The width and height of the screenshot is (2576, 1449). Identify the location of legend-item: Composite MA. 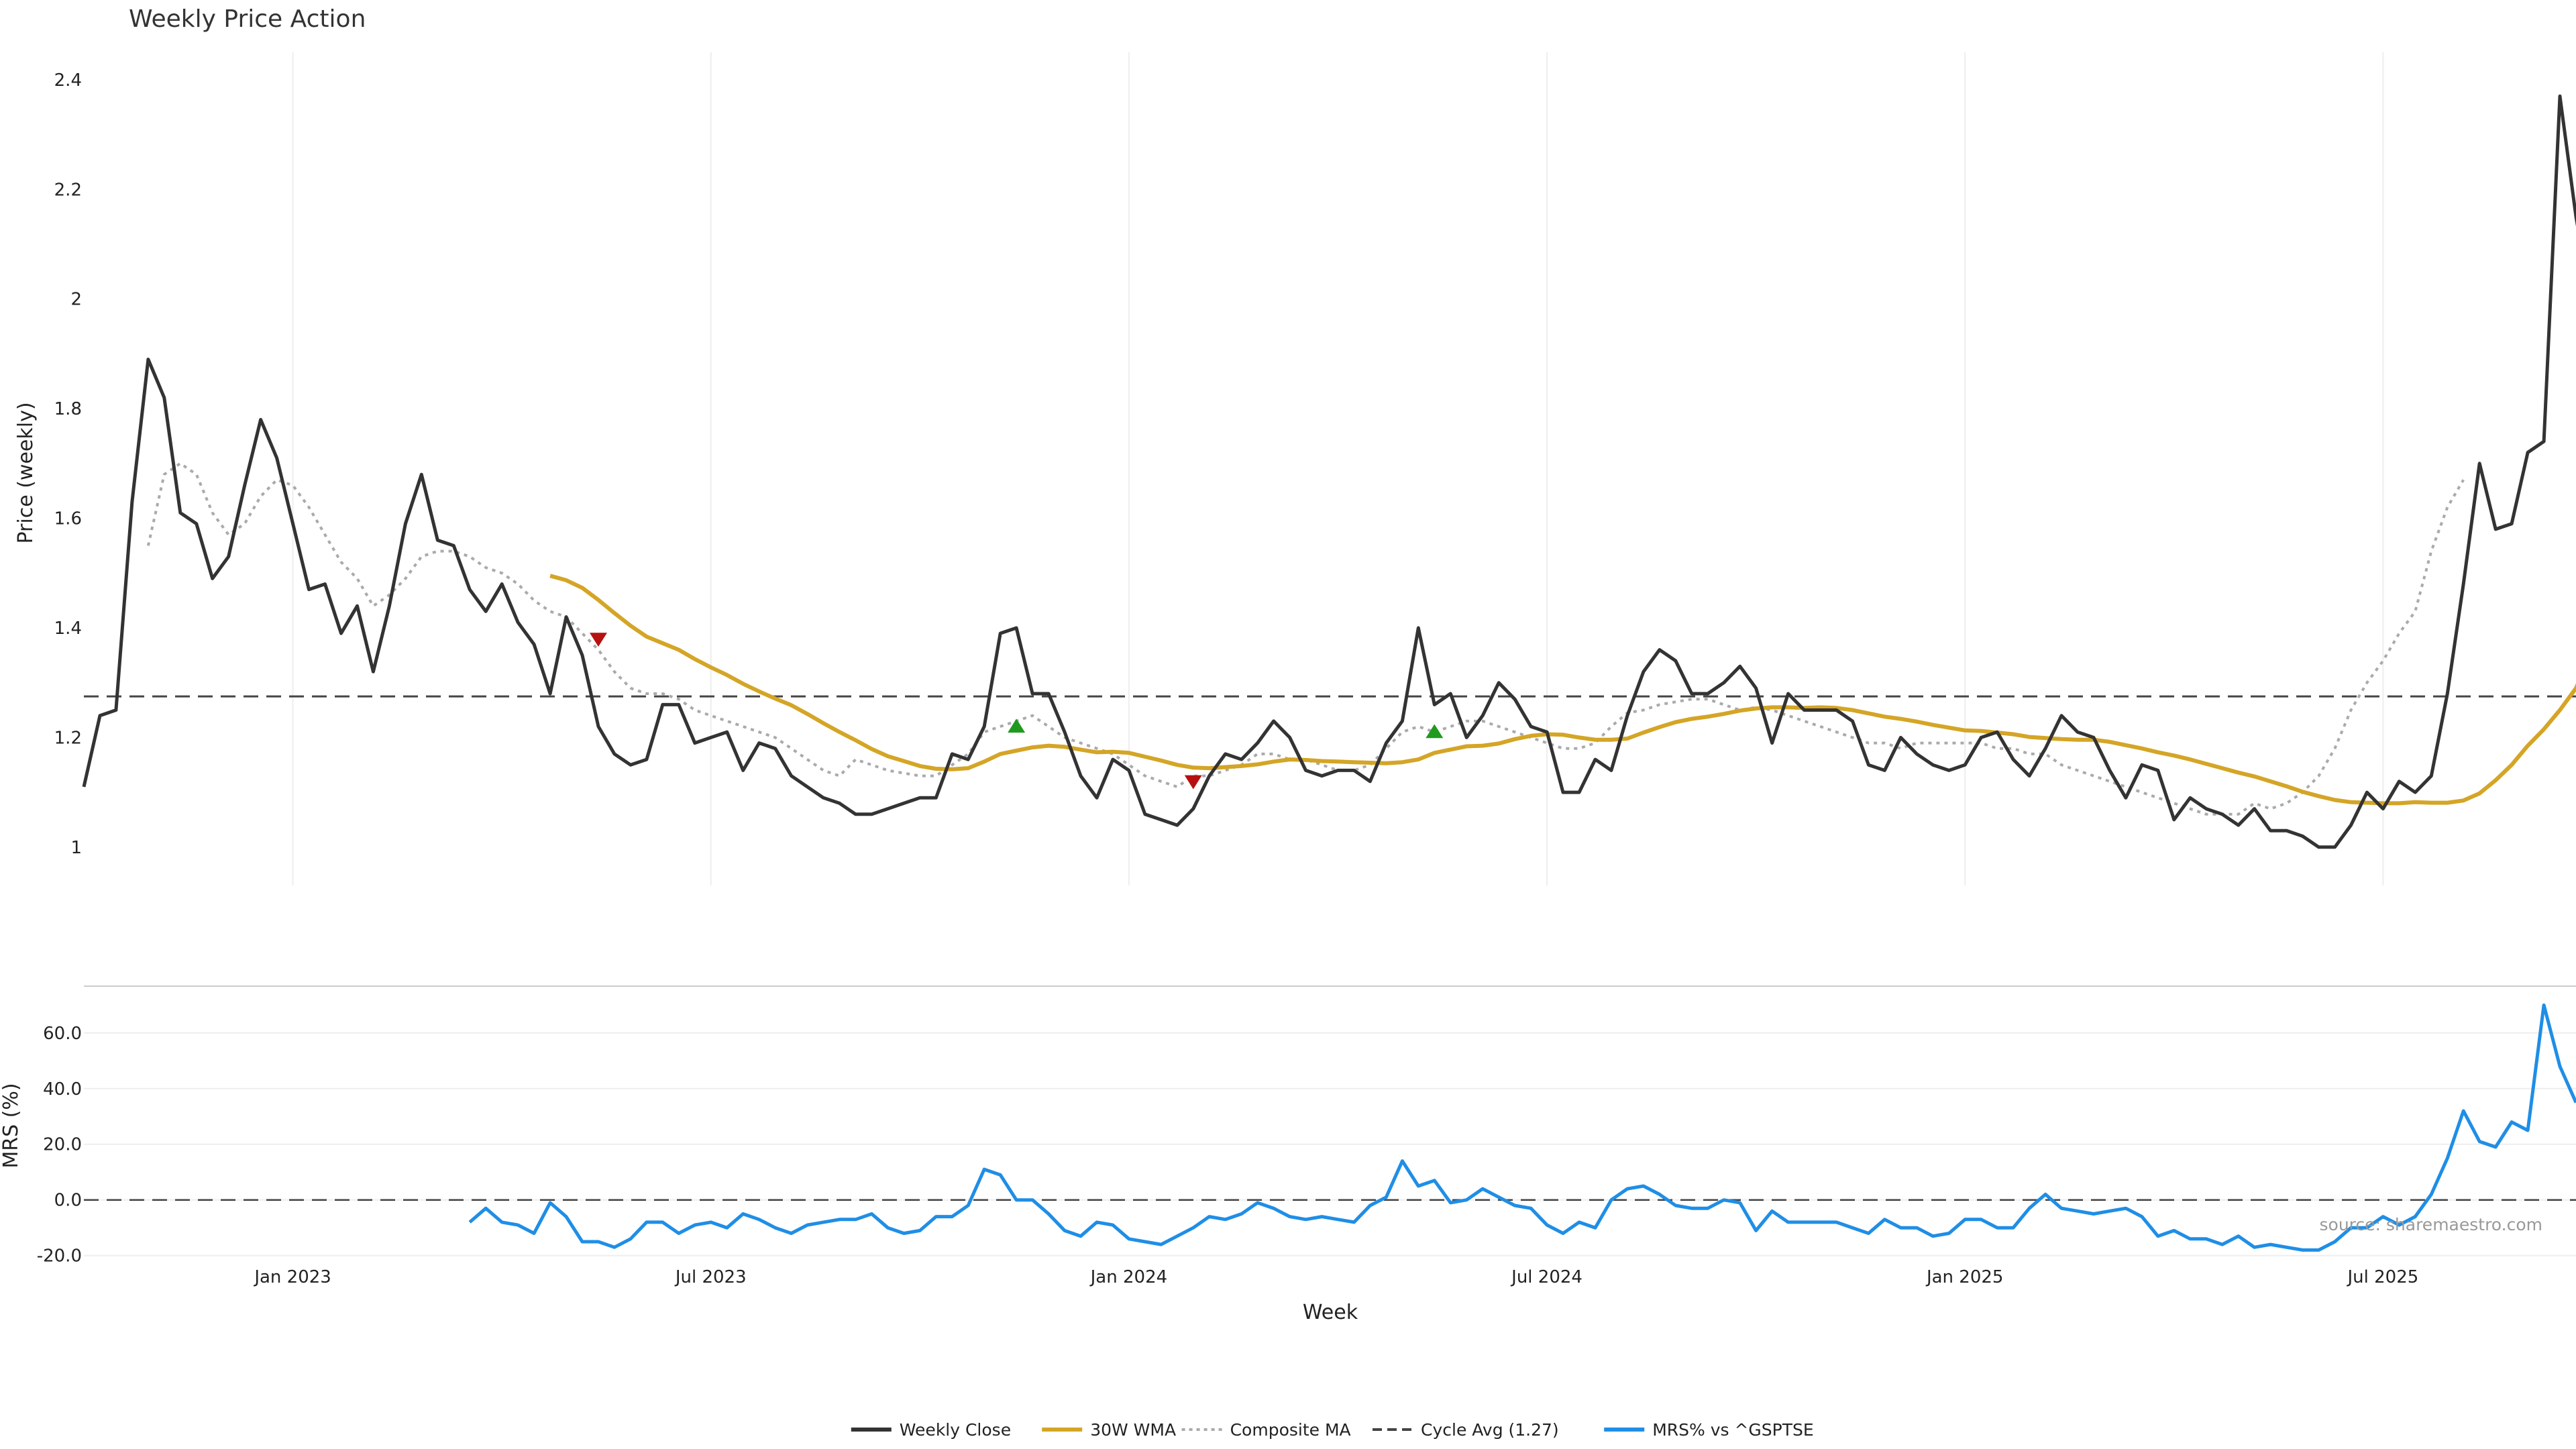
(1266, 1430).